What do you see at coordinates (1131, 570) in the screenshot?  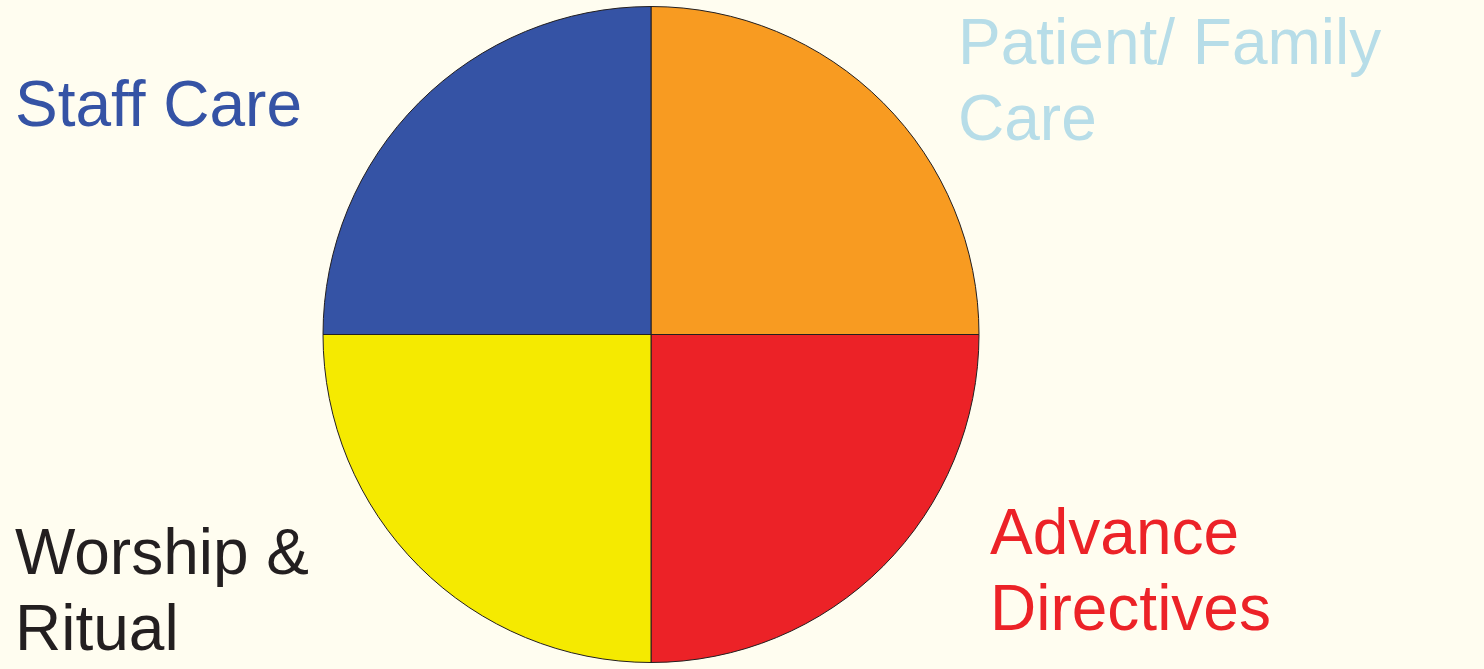 I see `slice-label: Advance Directives` at bounding box center [1131, 570].